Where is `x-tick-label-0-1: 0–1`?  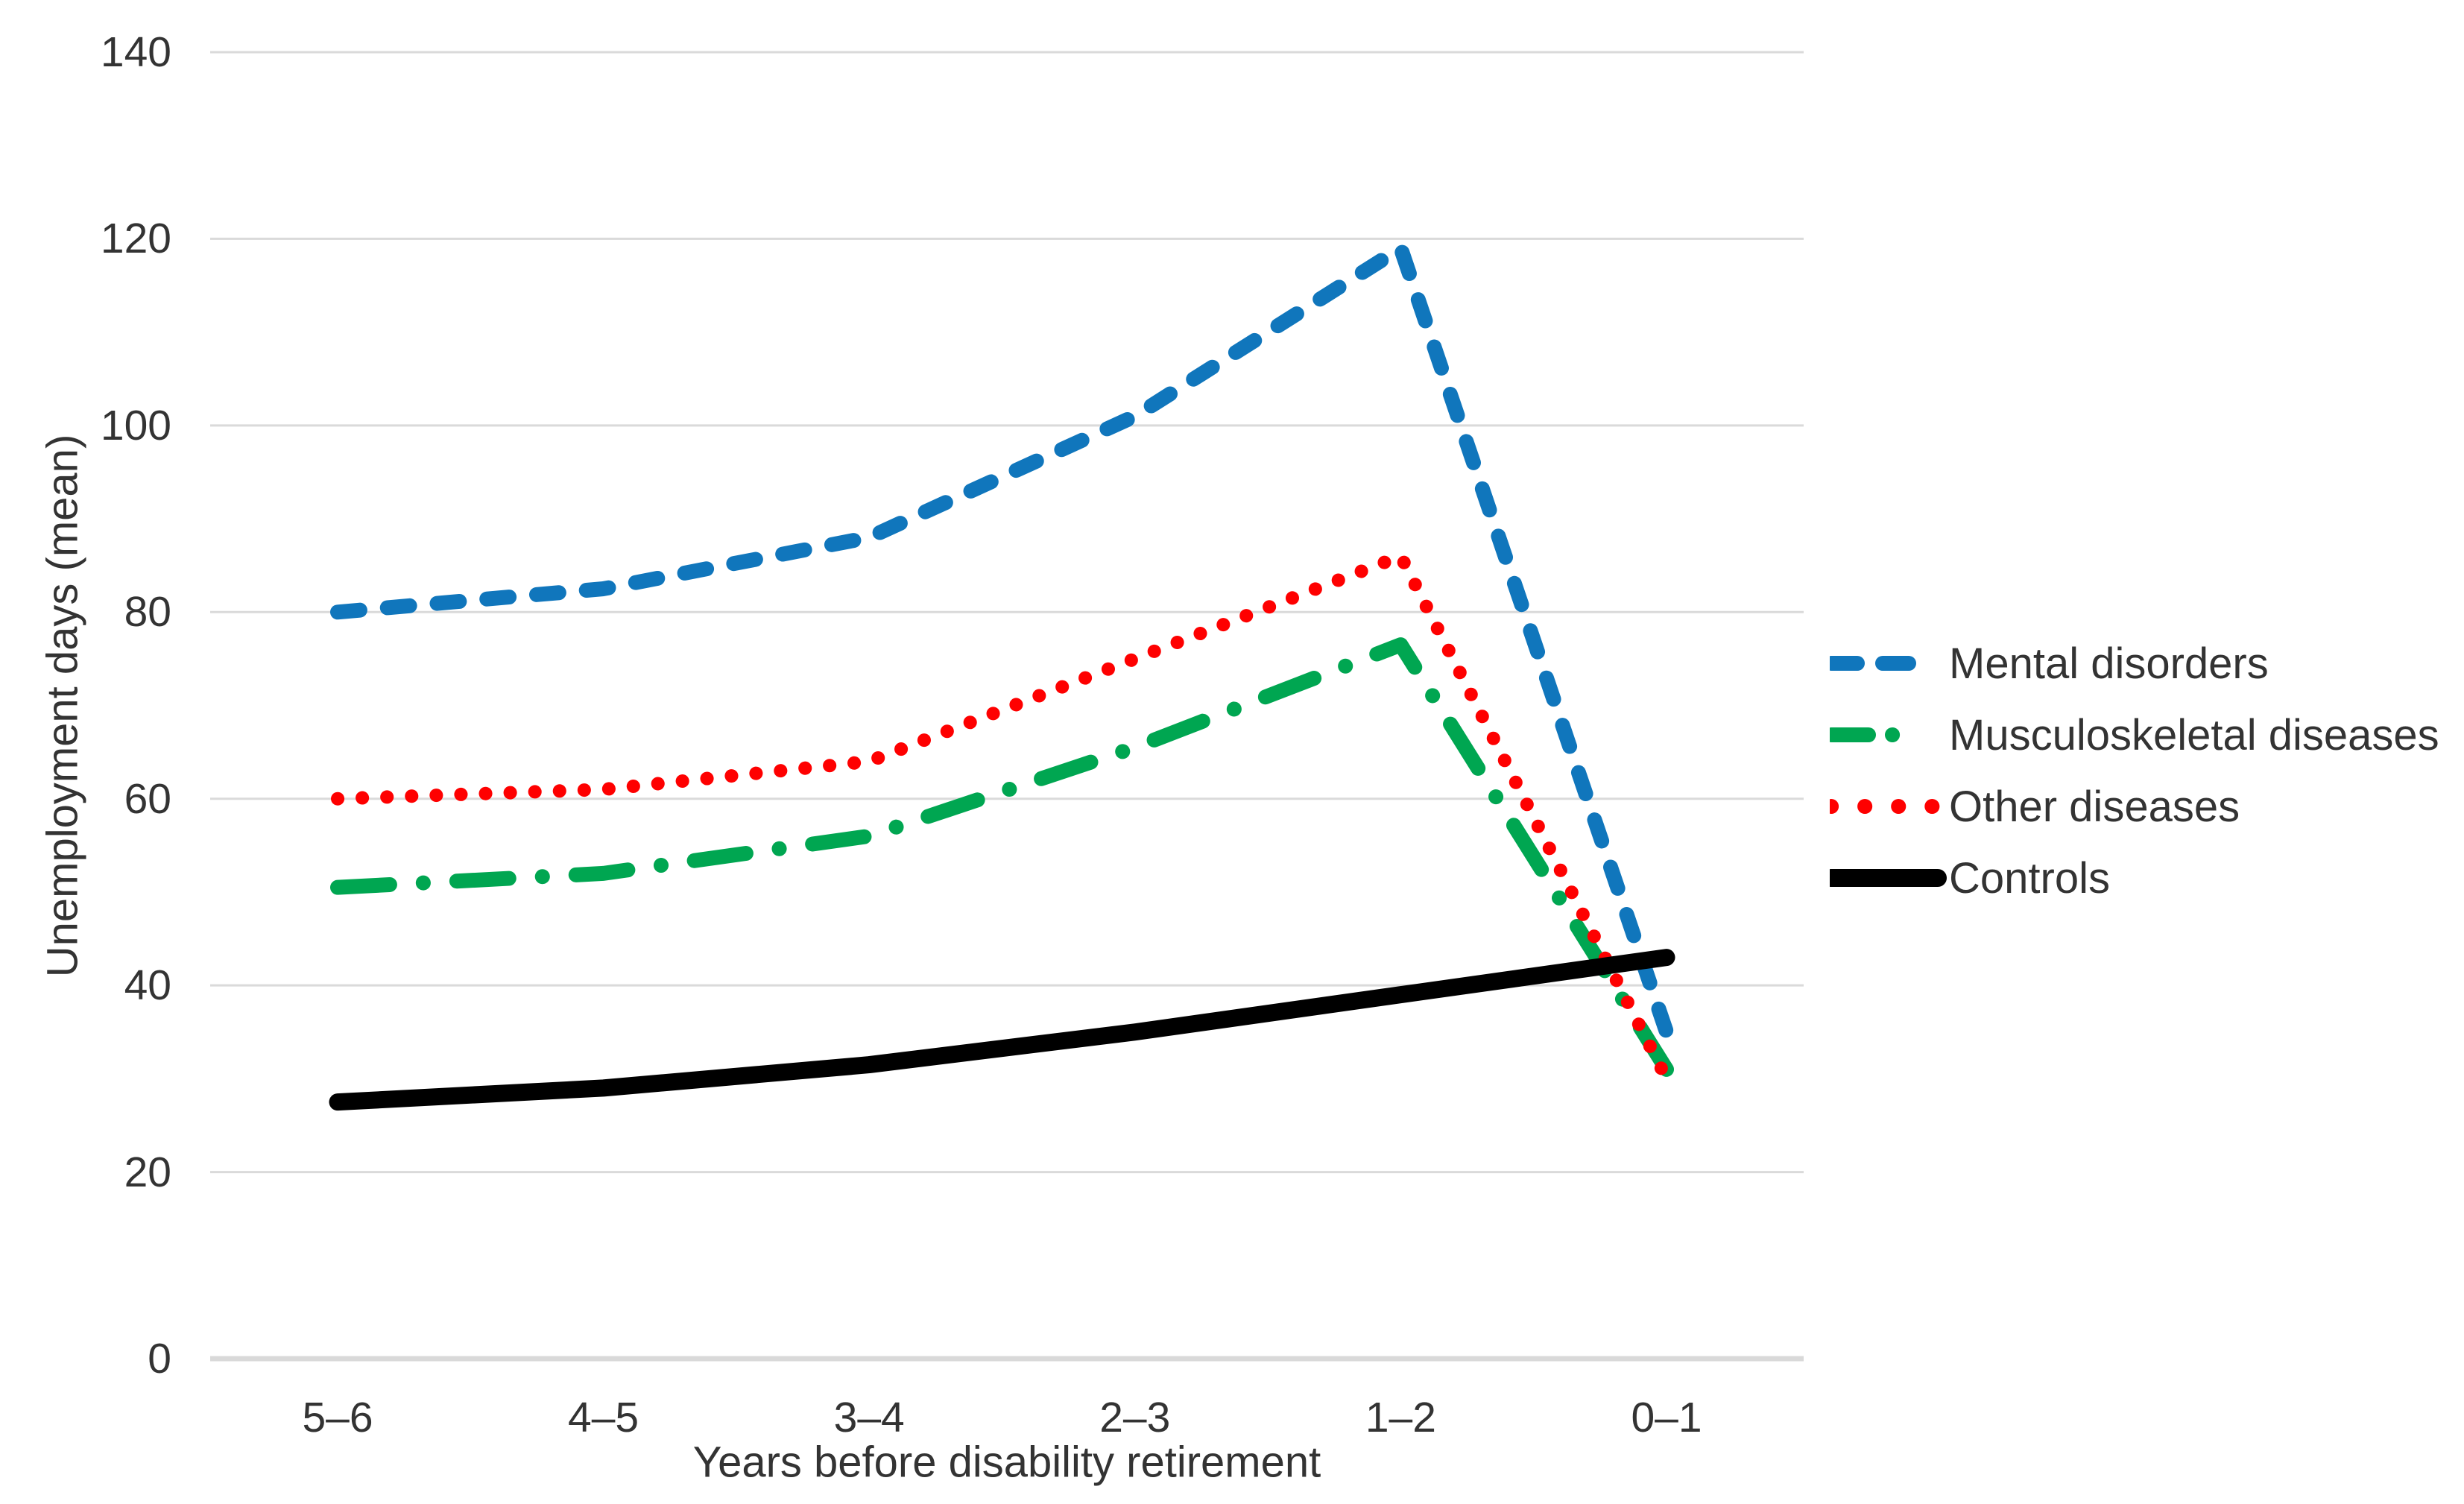 x-tick-label-0-1: 0–1 is located at coordinates (1666, 1417).